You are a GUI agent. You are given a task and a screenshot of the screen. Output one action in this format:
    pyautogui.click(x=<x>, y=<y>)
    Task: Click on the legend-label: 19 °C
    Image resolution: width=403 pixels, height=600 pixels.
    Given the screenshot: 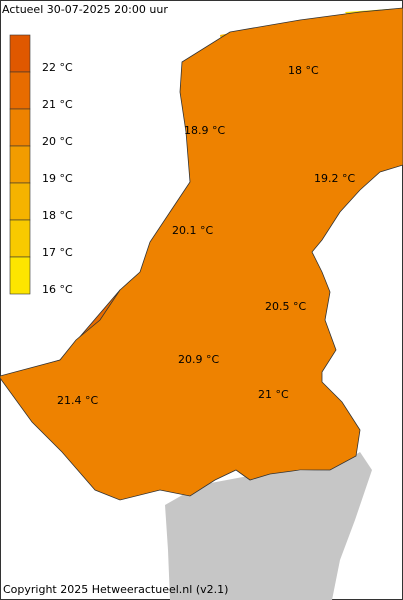 What is the action you would take?
    pyautogui.click(x=57, y=178)
    